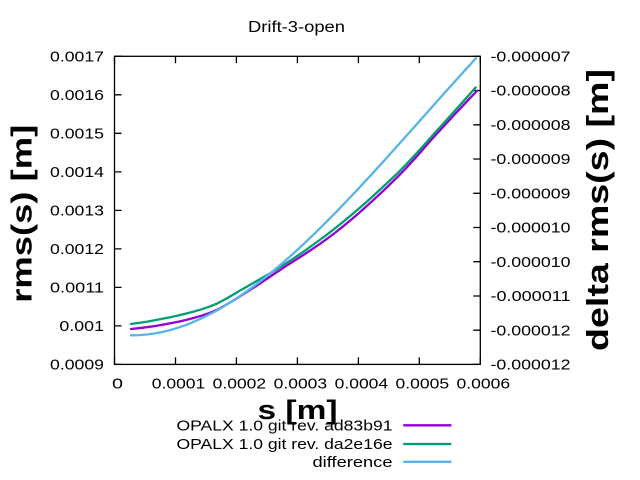  I want to click on svg-text: 0.0005, so click(423, 385).